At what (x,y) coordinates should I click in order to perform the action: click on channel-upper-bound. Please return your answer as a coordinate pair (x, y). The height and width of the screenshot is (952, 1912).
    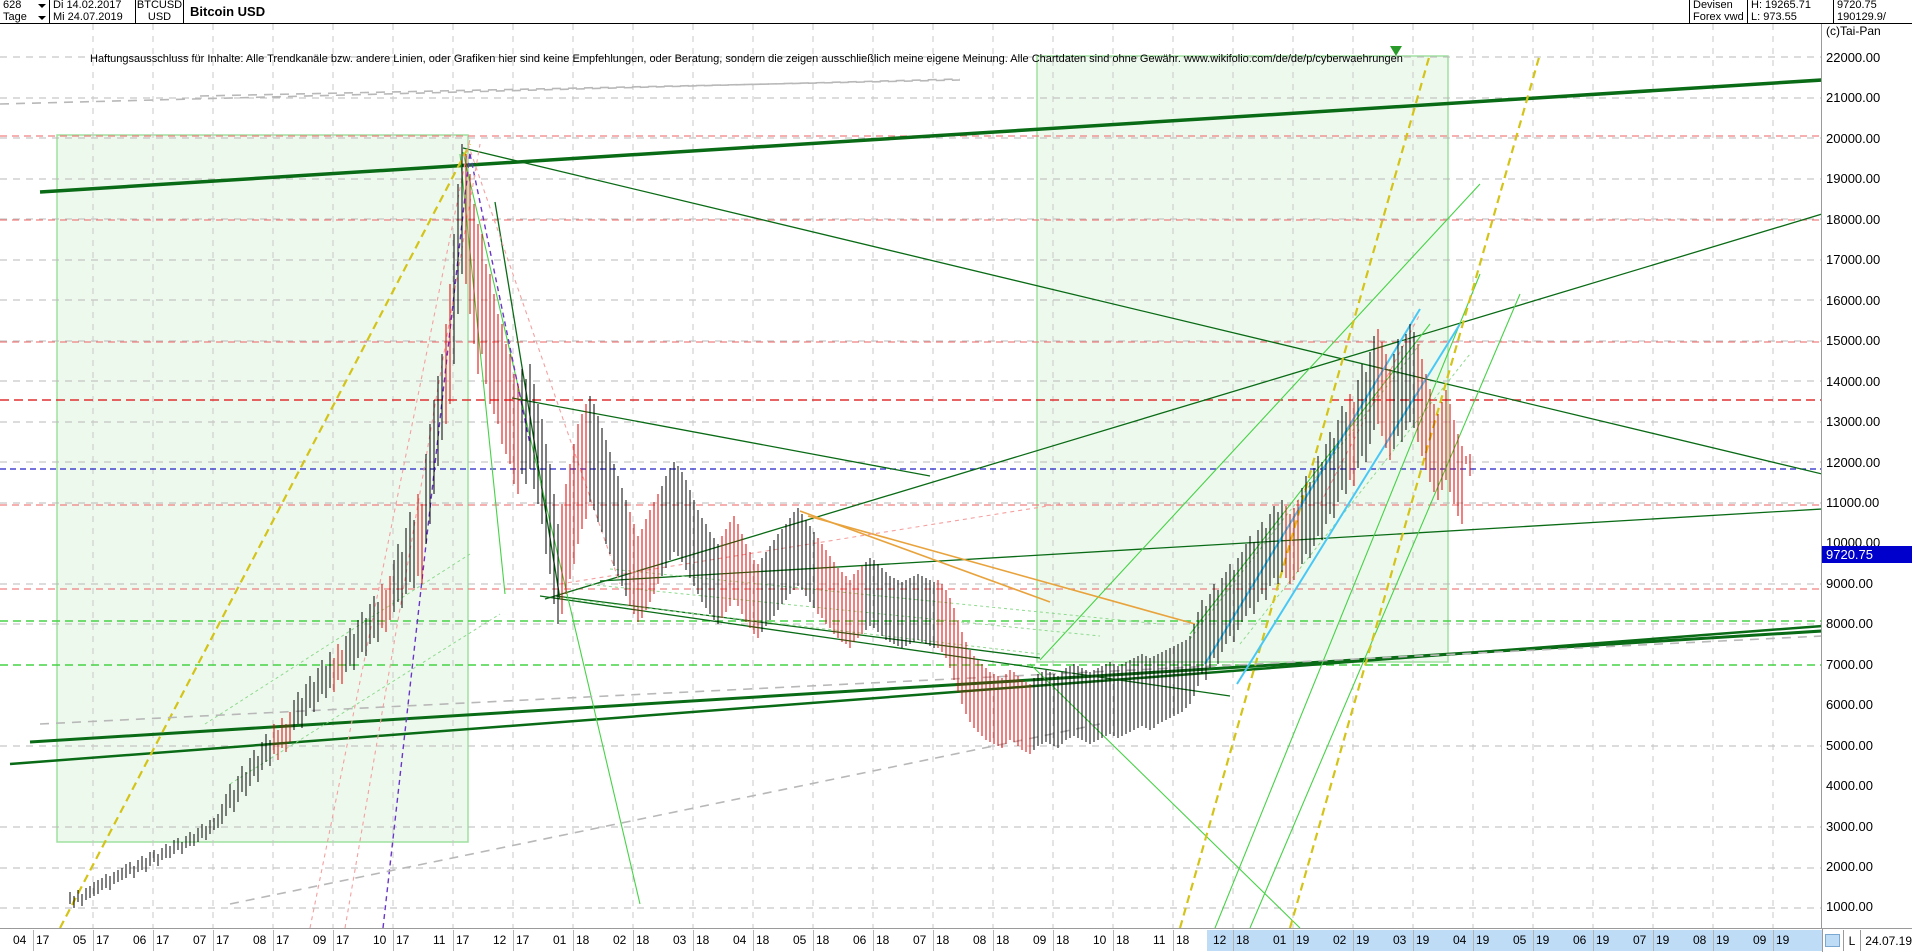
    Looking at the image, I should click on (930, 136).